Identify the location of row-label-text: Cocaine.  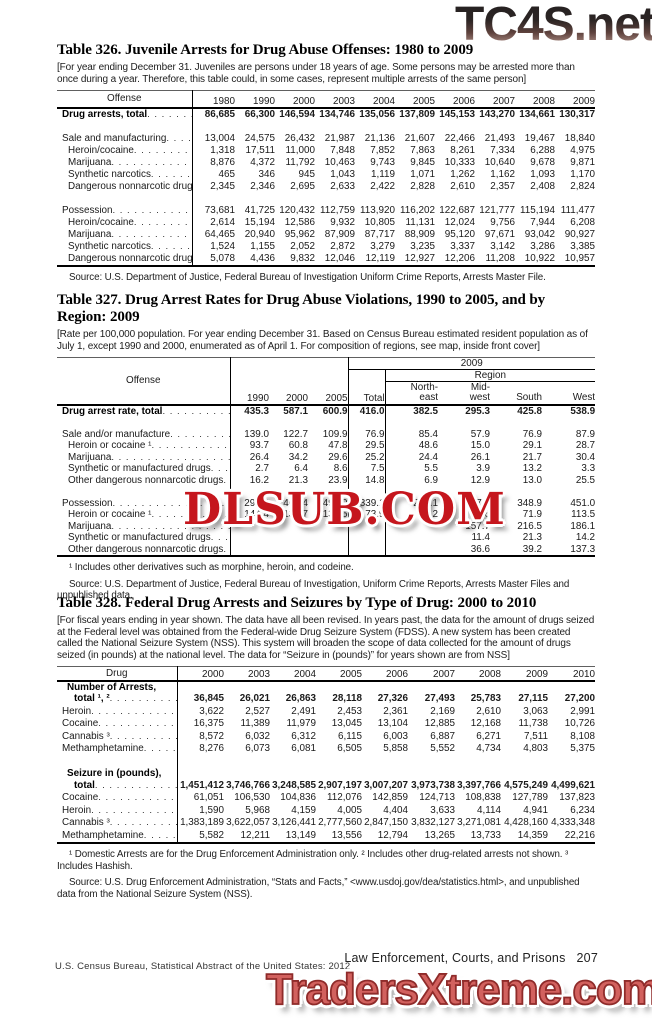
(80, 798).